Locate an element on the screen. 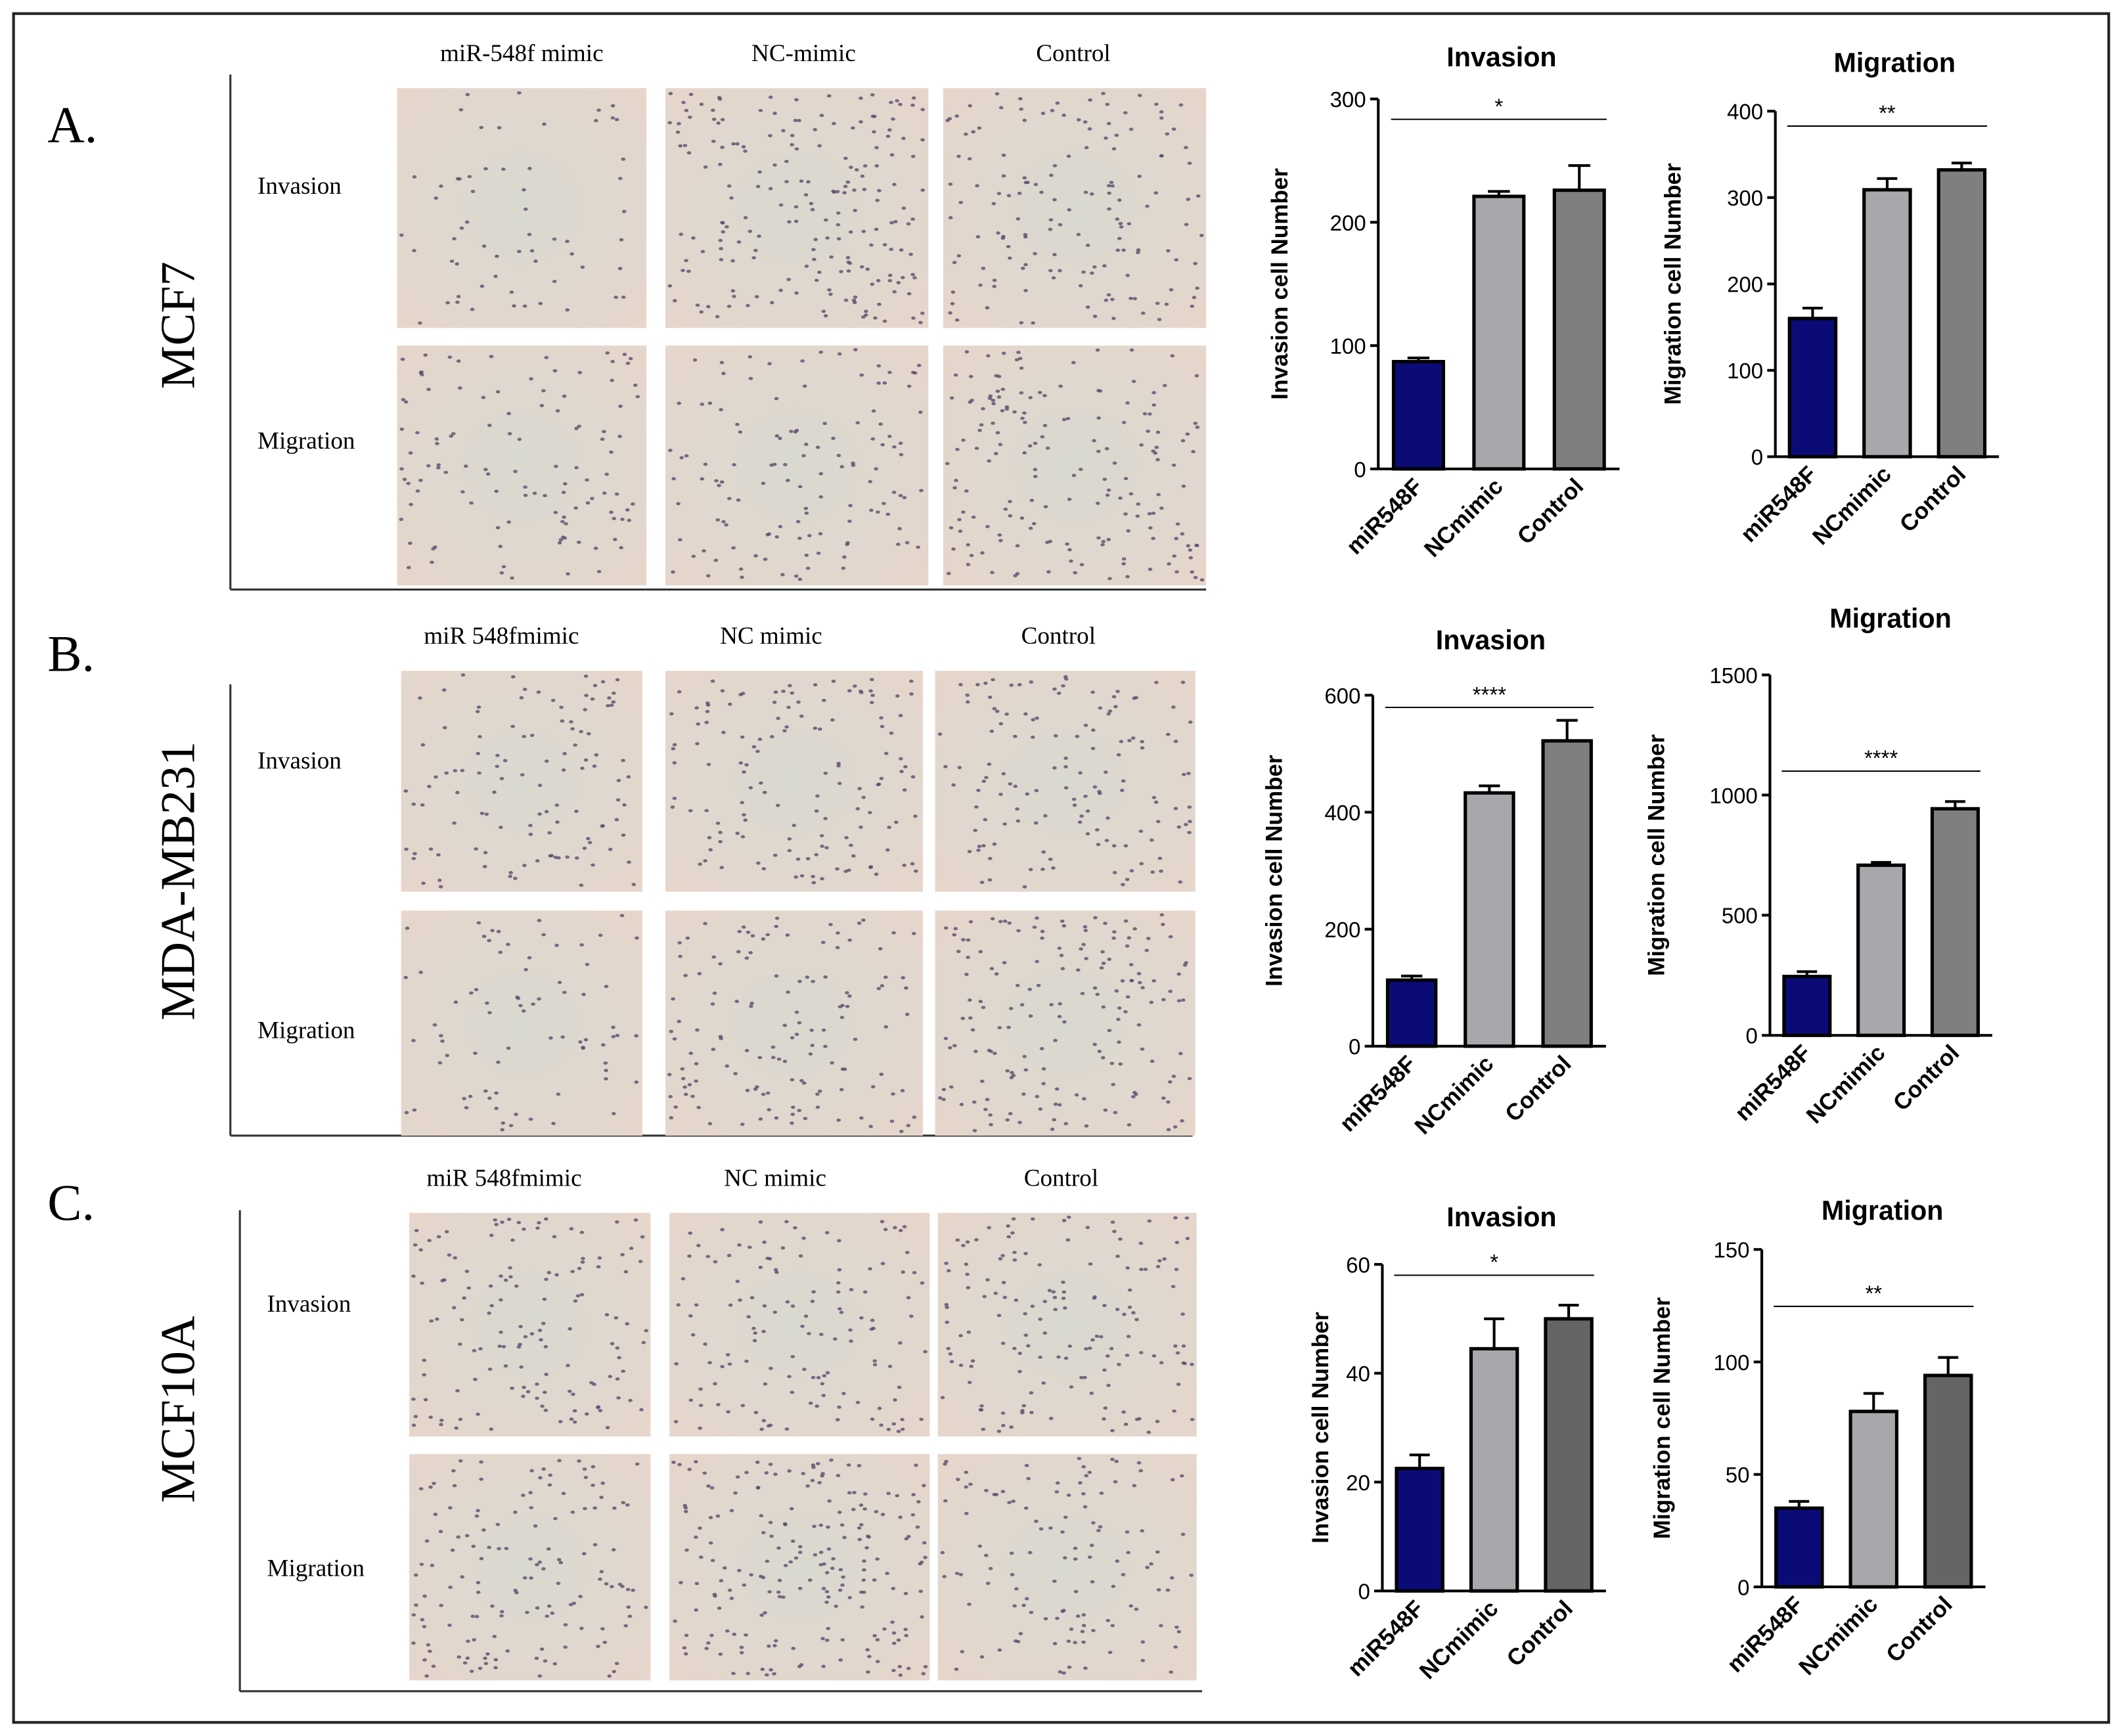 The height and width of the screenshot is (1736, 2125). micrograph-background is located at coordinates (1067, 1324).